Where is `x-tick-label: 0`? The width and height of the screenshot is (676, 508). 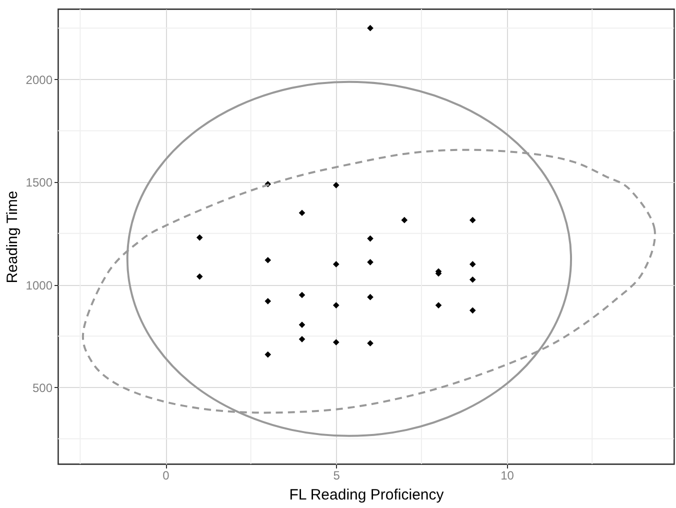
x-tick-label: 0 is located at coordinates (166, 475).